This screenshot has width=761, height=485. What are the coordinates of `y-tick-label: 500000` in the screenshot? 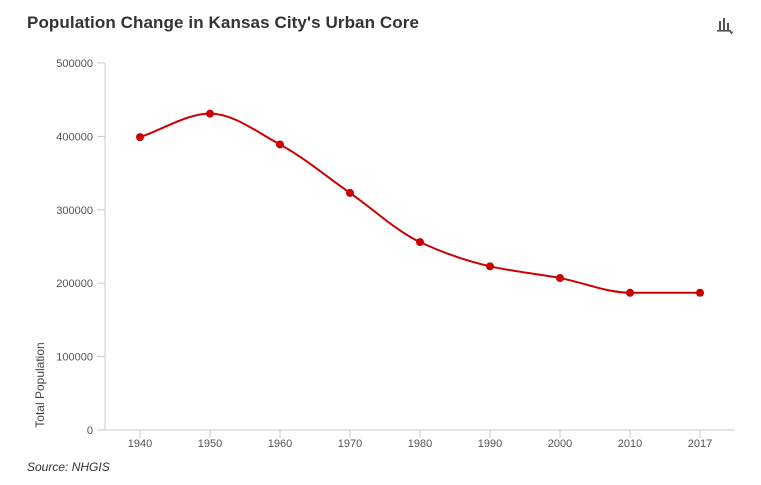 It's located at (74, 64).